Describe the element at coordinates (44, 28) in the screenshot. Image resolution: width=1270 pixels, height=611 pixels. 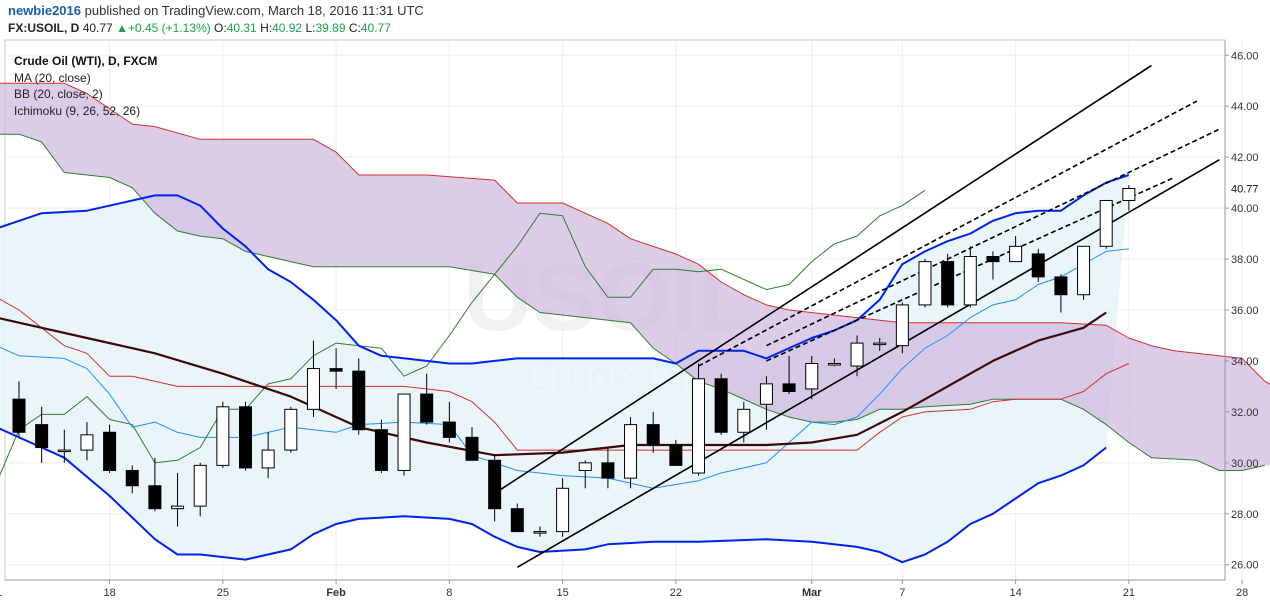
I see `symbol-label: FX:USOIL, D` at that location.